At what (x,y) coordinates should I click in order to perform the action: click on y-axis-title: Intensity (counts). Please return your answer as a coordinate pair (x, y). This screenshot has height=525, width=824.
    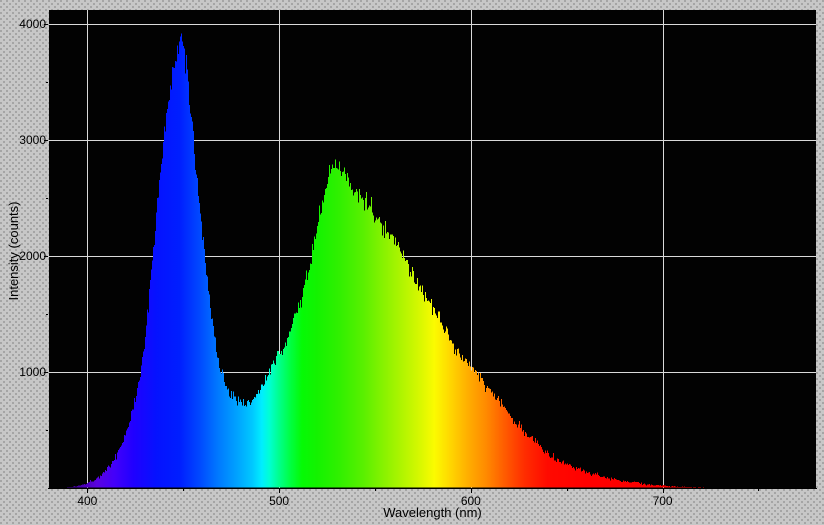
    Looking at the image, I should click on (13, 251).